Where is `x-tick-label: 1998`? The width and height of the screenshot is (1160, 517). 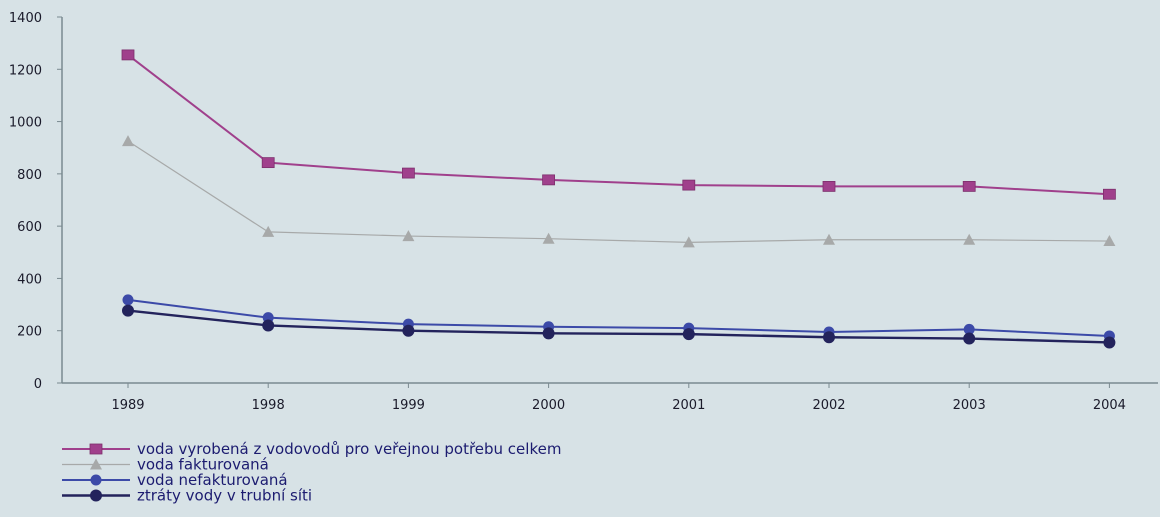
x-tick-label: 1998 is located at coordinates (268, 405).